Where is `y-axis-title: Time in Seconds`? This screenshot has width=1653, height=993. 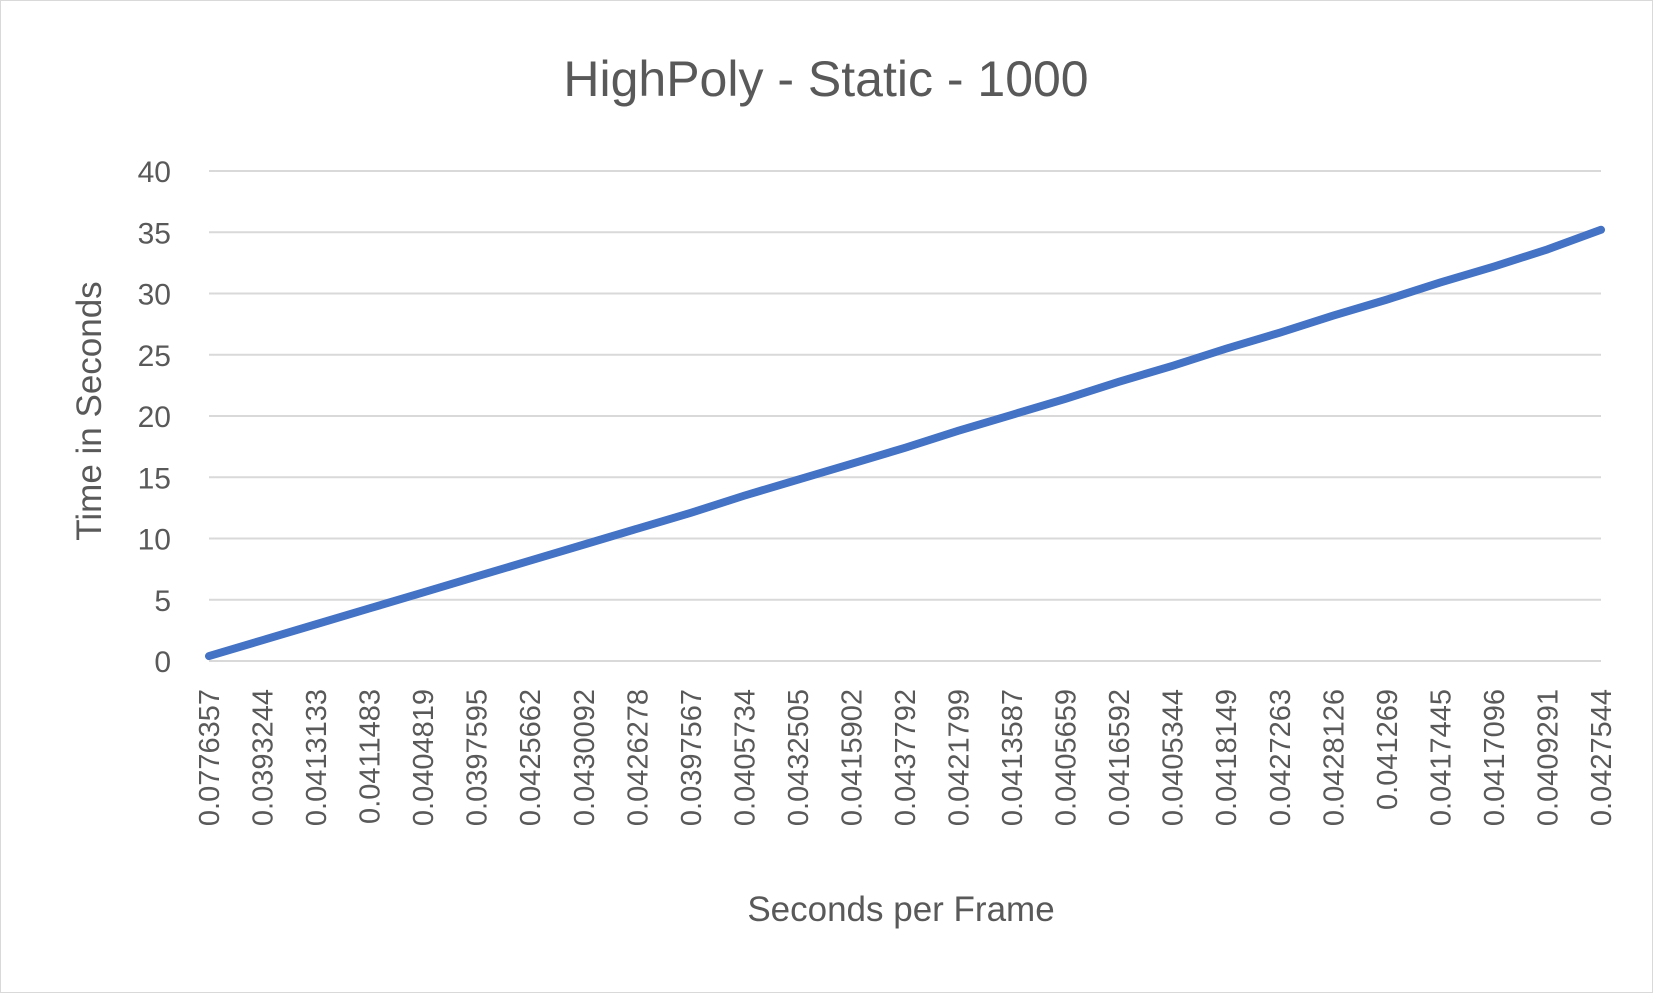 y-axis-title: Time in Seconds is located at coordinates (89, 410).